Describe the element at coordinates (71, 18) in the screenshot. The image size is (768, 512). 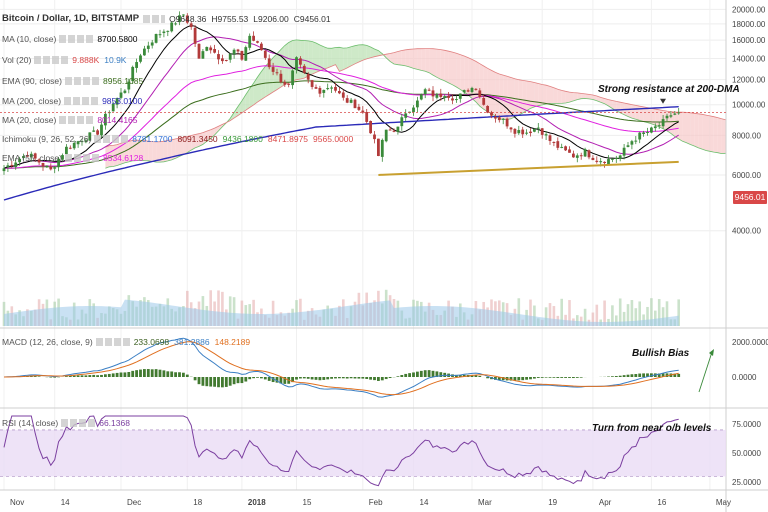
I see `symbol-title: Bitcoin / Dollar, 1D, BITSTAMP` at that location.